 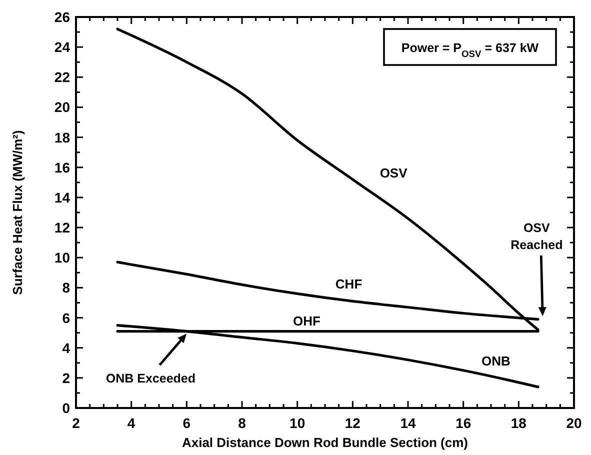 I want to click on x-tick-label: 4, so click(x=131, y=423).